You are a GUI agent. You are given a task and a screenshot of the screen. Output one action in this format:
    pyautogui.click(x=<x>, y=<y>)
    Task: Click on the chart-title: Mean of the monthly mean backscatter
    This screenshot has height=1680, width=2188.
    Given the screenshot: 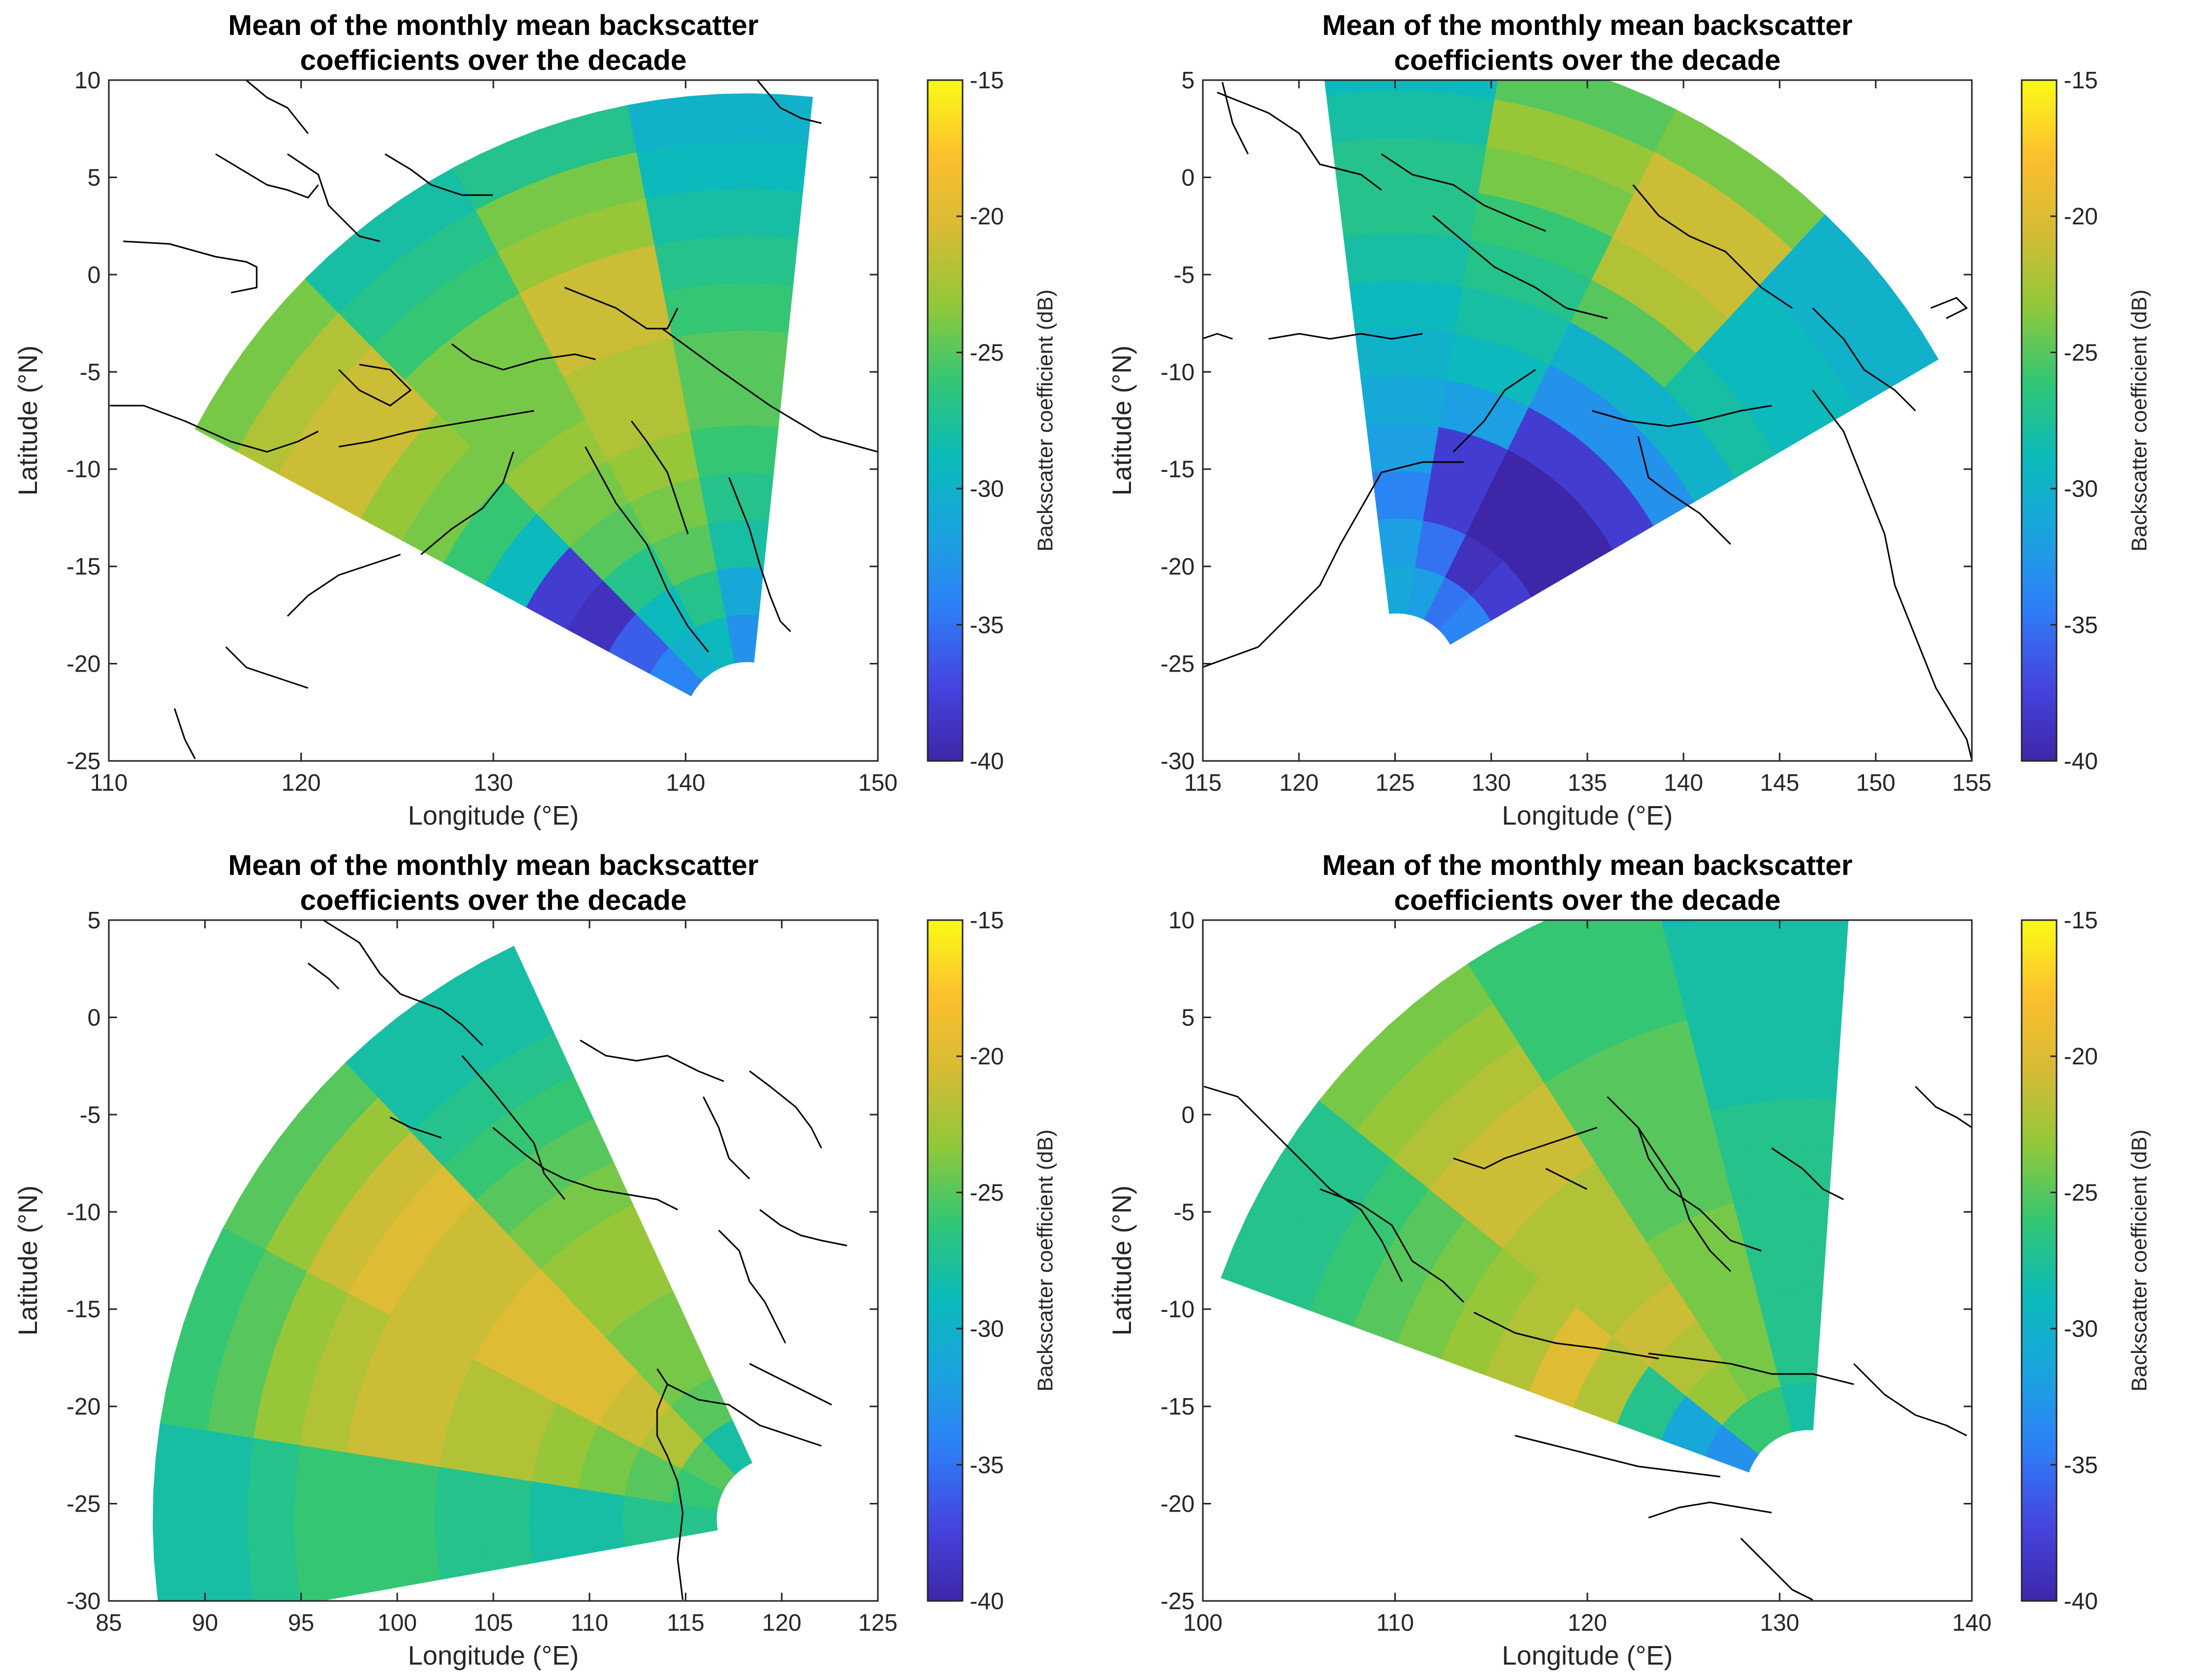 What is the action you would take?
    pyautogui.click(x=493, y=865)
    